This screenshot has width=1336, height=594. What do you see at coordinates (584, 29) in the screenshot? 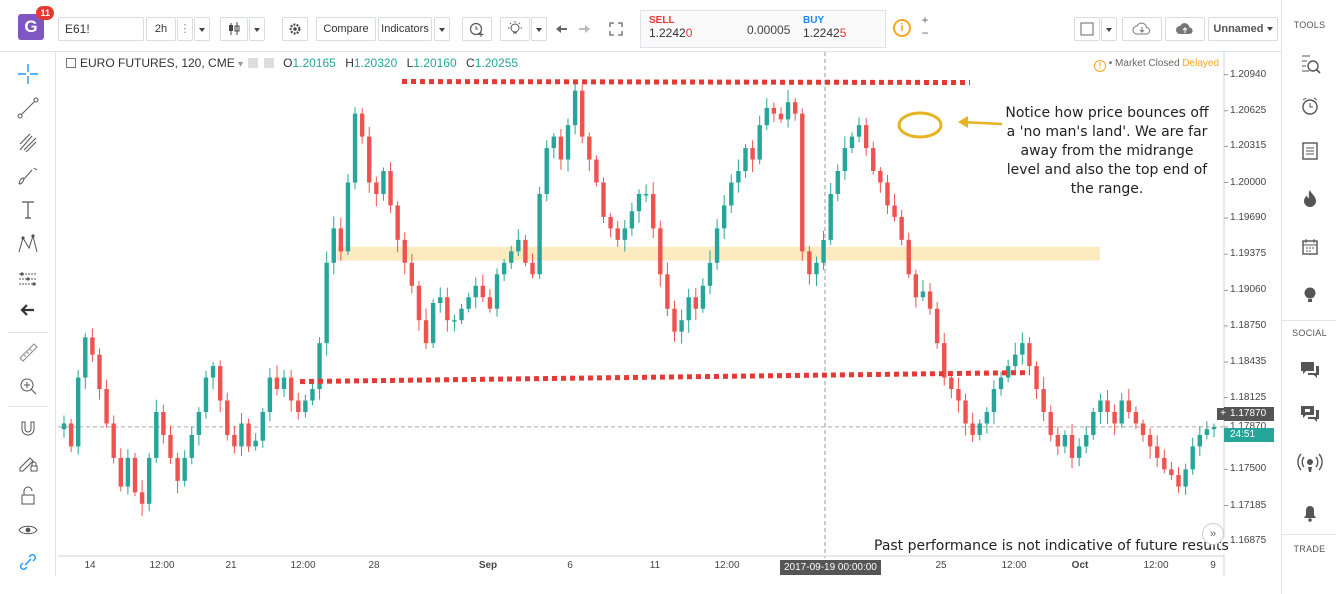
I see `redo-button` at bounding box center [584, 29].